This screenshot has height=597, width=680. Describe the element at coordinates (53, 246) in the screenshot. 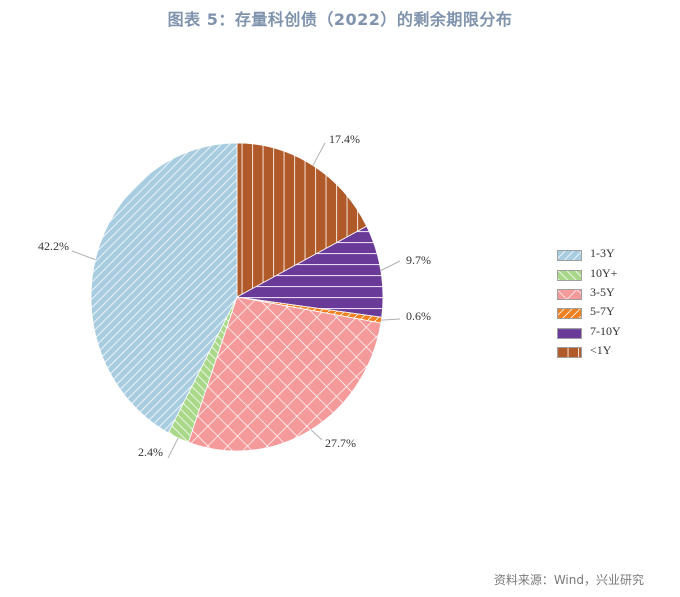

I see `data-label: 42.2%` at that location.